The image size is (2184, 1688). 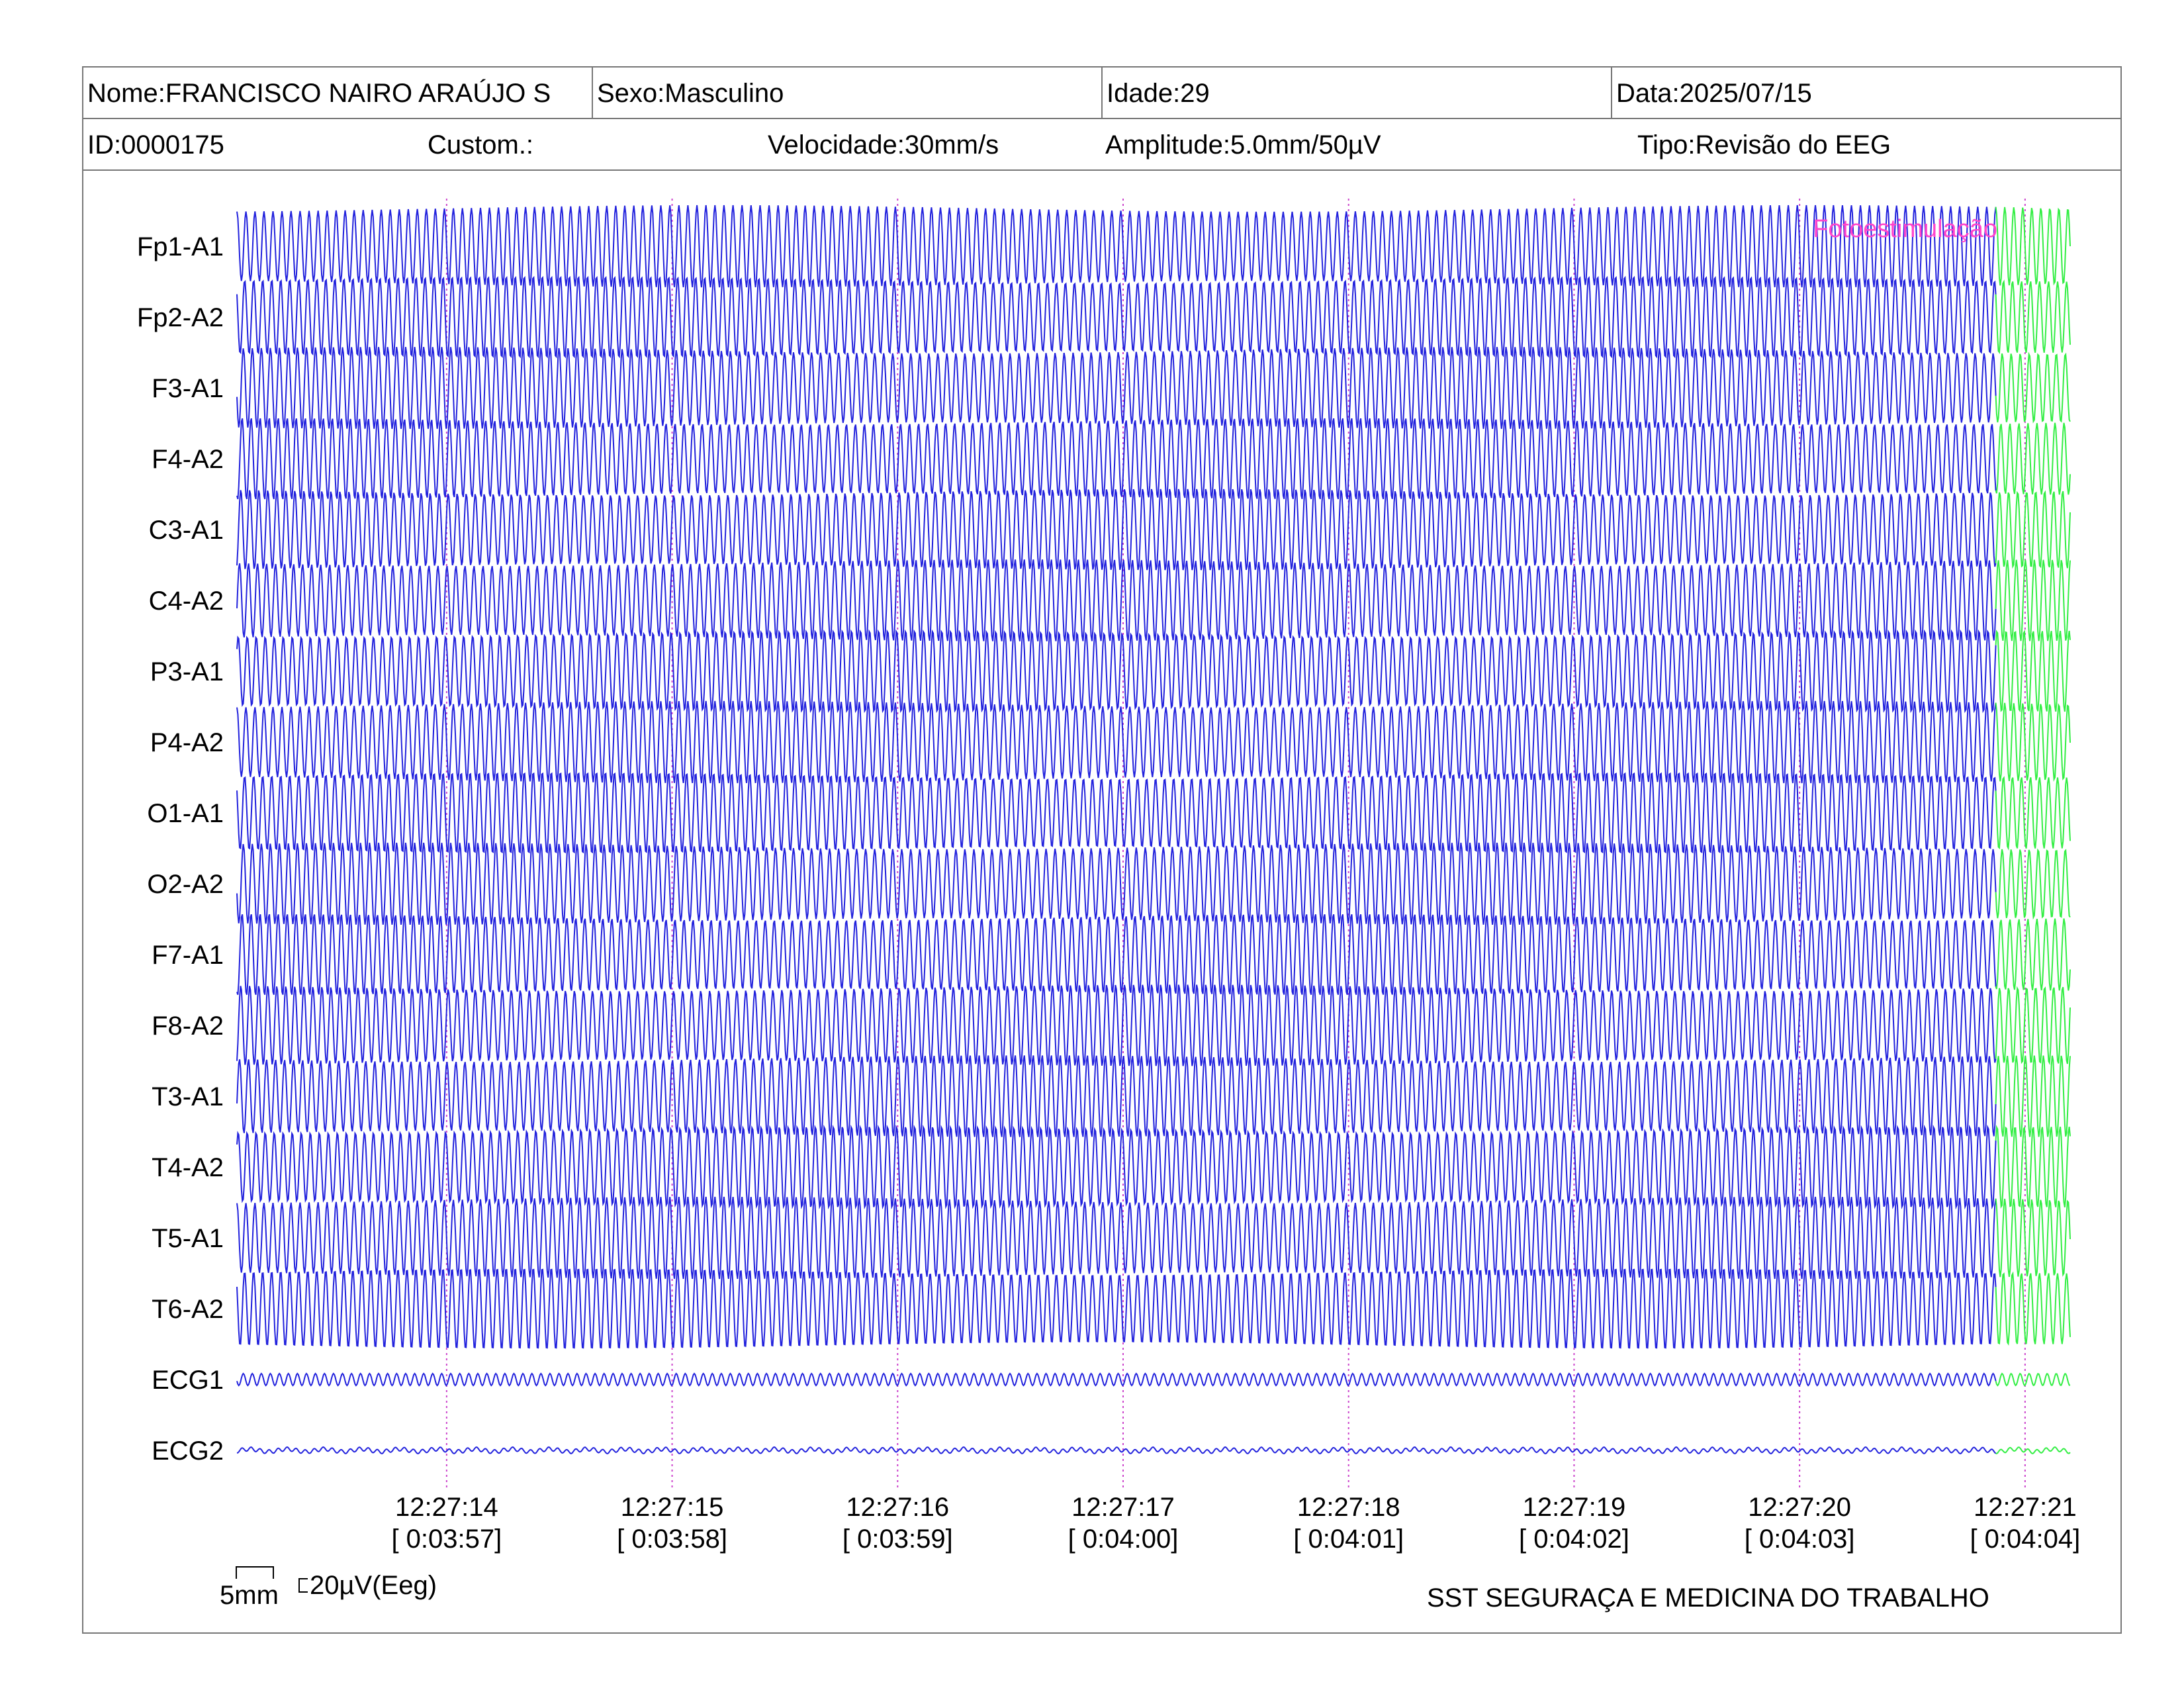 What do you see at coordinates (188, 1026) in the screenshot?
I see `channel-label: F8-A2` at bounding box center [188, 1026].